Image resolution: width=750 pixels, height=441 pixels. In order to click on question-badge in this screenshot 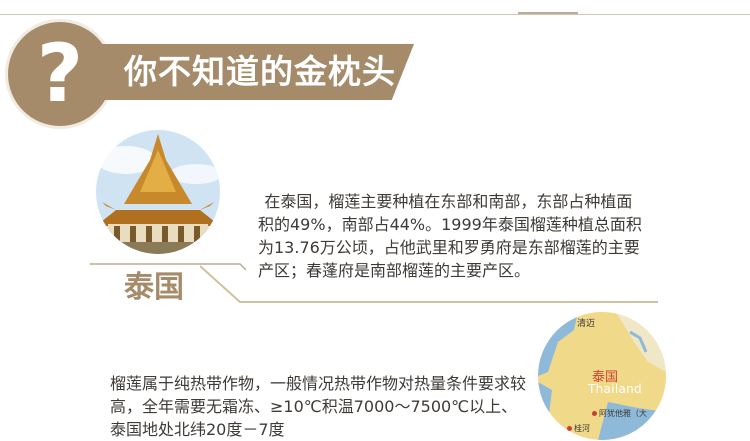, I will do `click(60, 74)`.